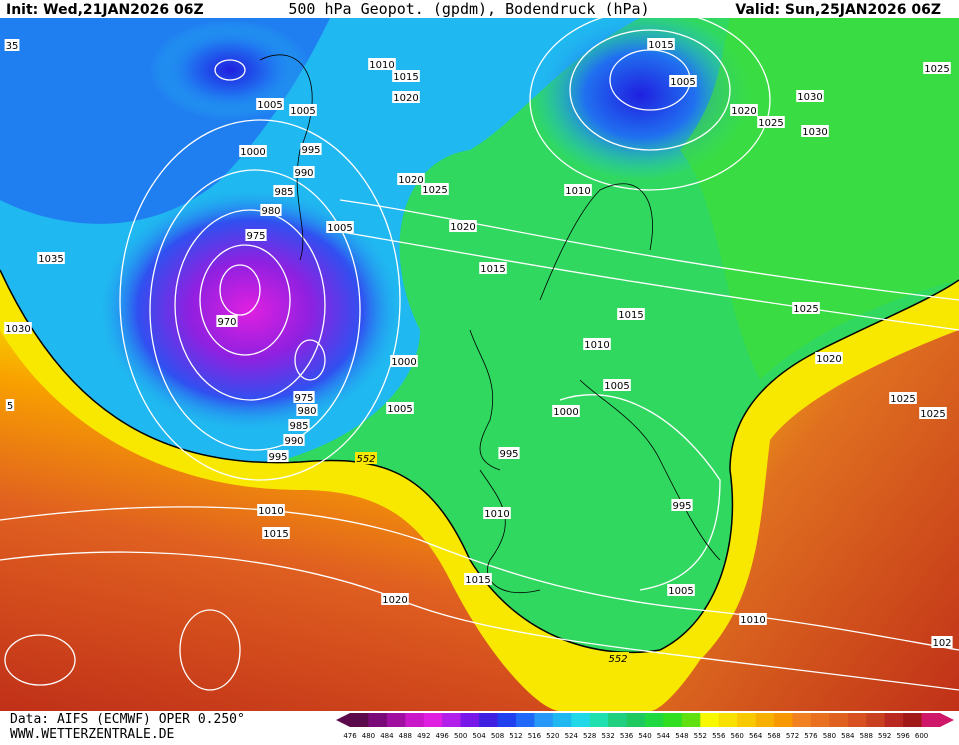 The width and height of the screenshot is (959, 745). Describe the element at coordinates (752, 620) in the screenshot. I see `isobar-label: 1010` at that location.